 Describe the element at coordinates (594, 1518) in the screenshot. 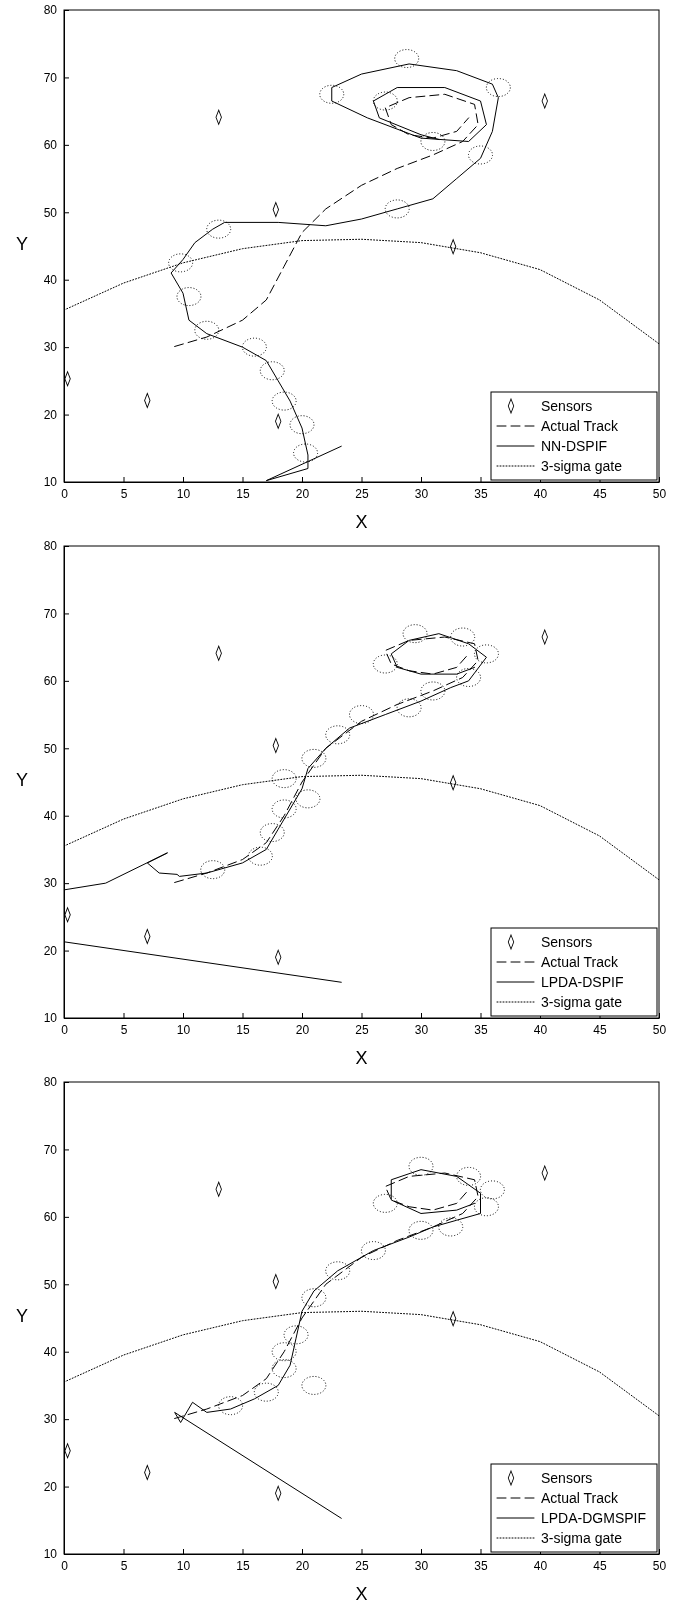

I see `legend-label: LPDA-DGMSPIF` at that location.